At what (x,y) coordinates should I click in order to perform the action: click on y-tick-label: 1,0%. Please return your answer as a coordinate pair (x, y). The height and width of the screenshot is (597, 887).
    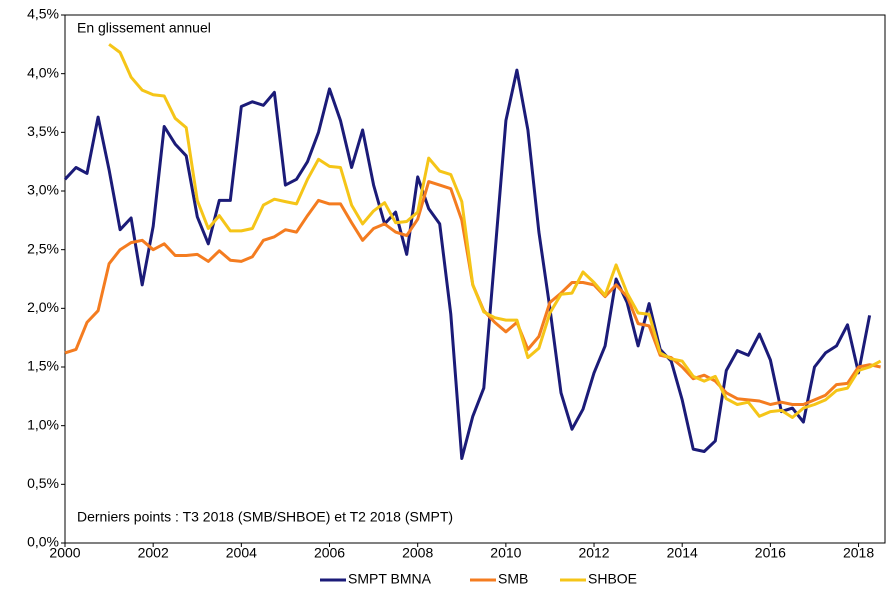
    Looking at the image, I should click on (43, 424).